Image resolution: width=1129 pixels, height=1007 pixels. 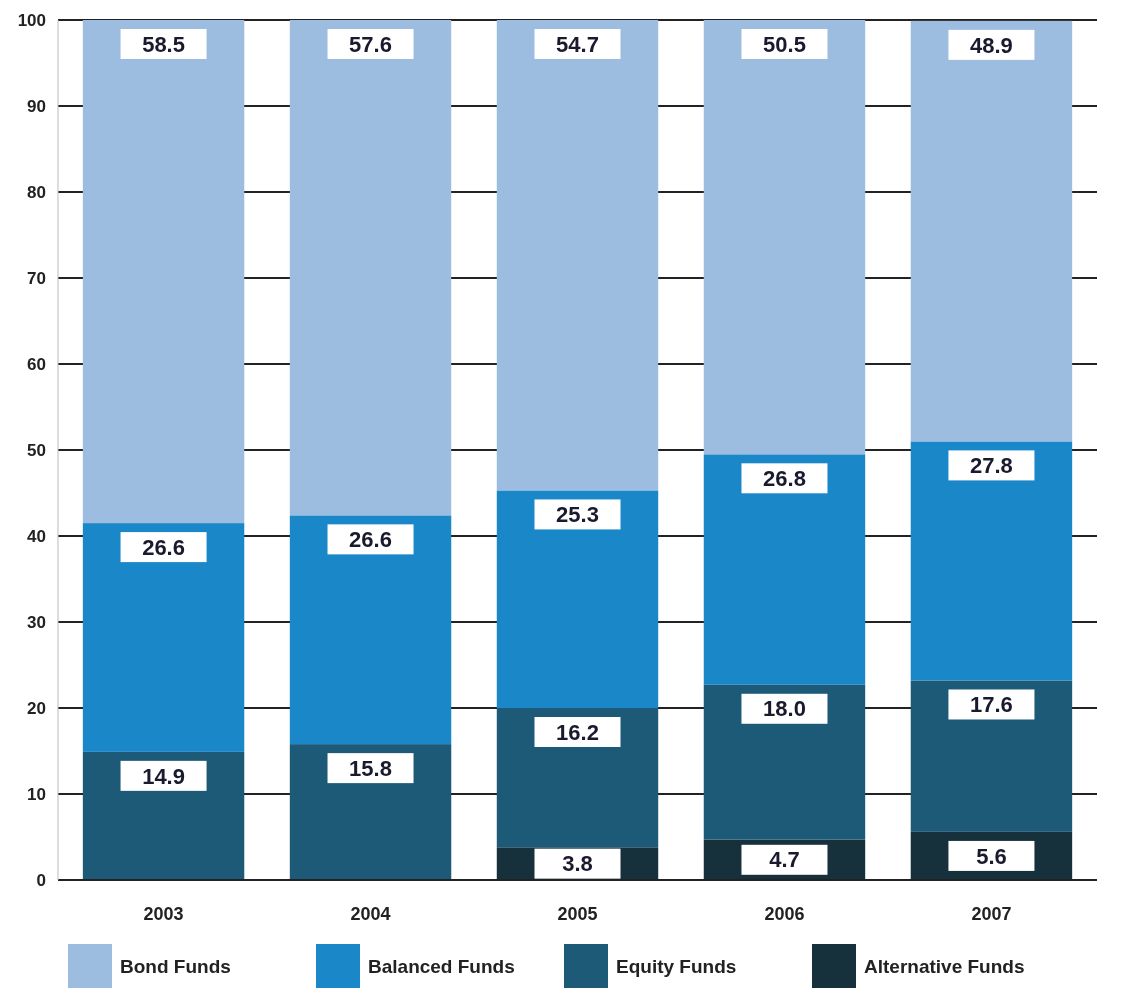 What do you see at coordinates (163, 44) in the screenshot?
I see `data-label: 58.5` at bounding box center [163, 44].